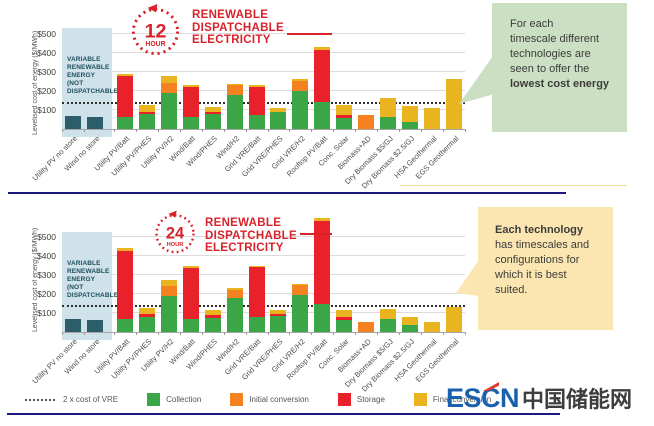 The width and height of the screenshot is (654, 426). Describe the element at coordinates (287, 193) in the screenshot. I see `navy-divider-line-top` at that location.